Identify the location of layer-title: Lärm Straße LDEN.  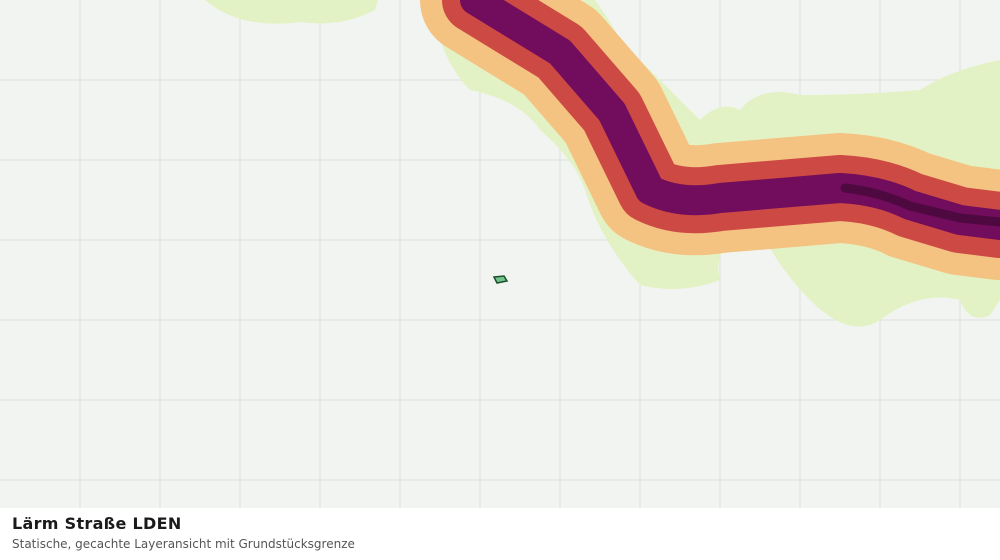
(97, 523).